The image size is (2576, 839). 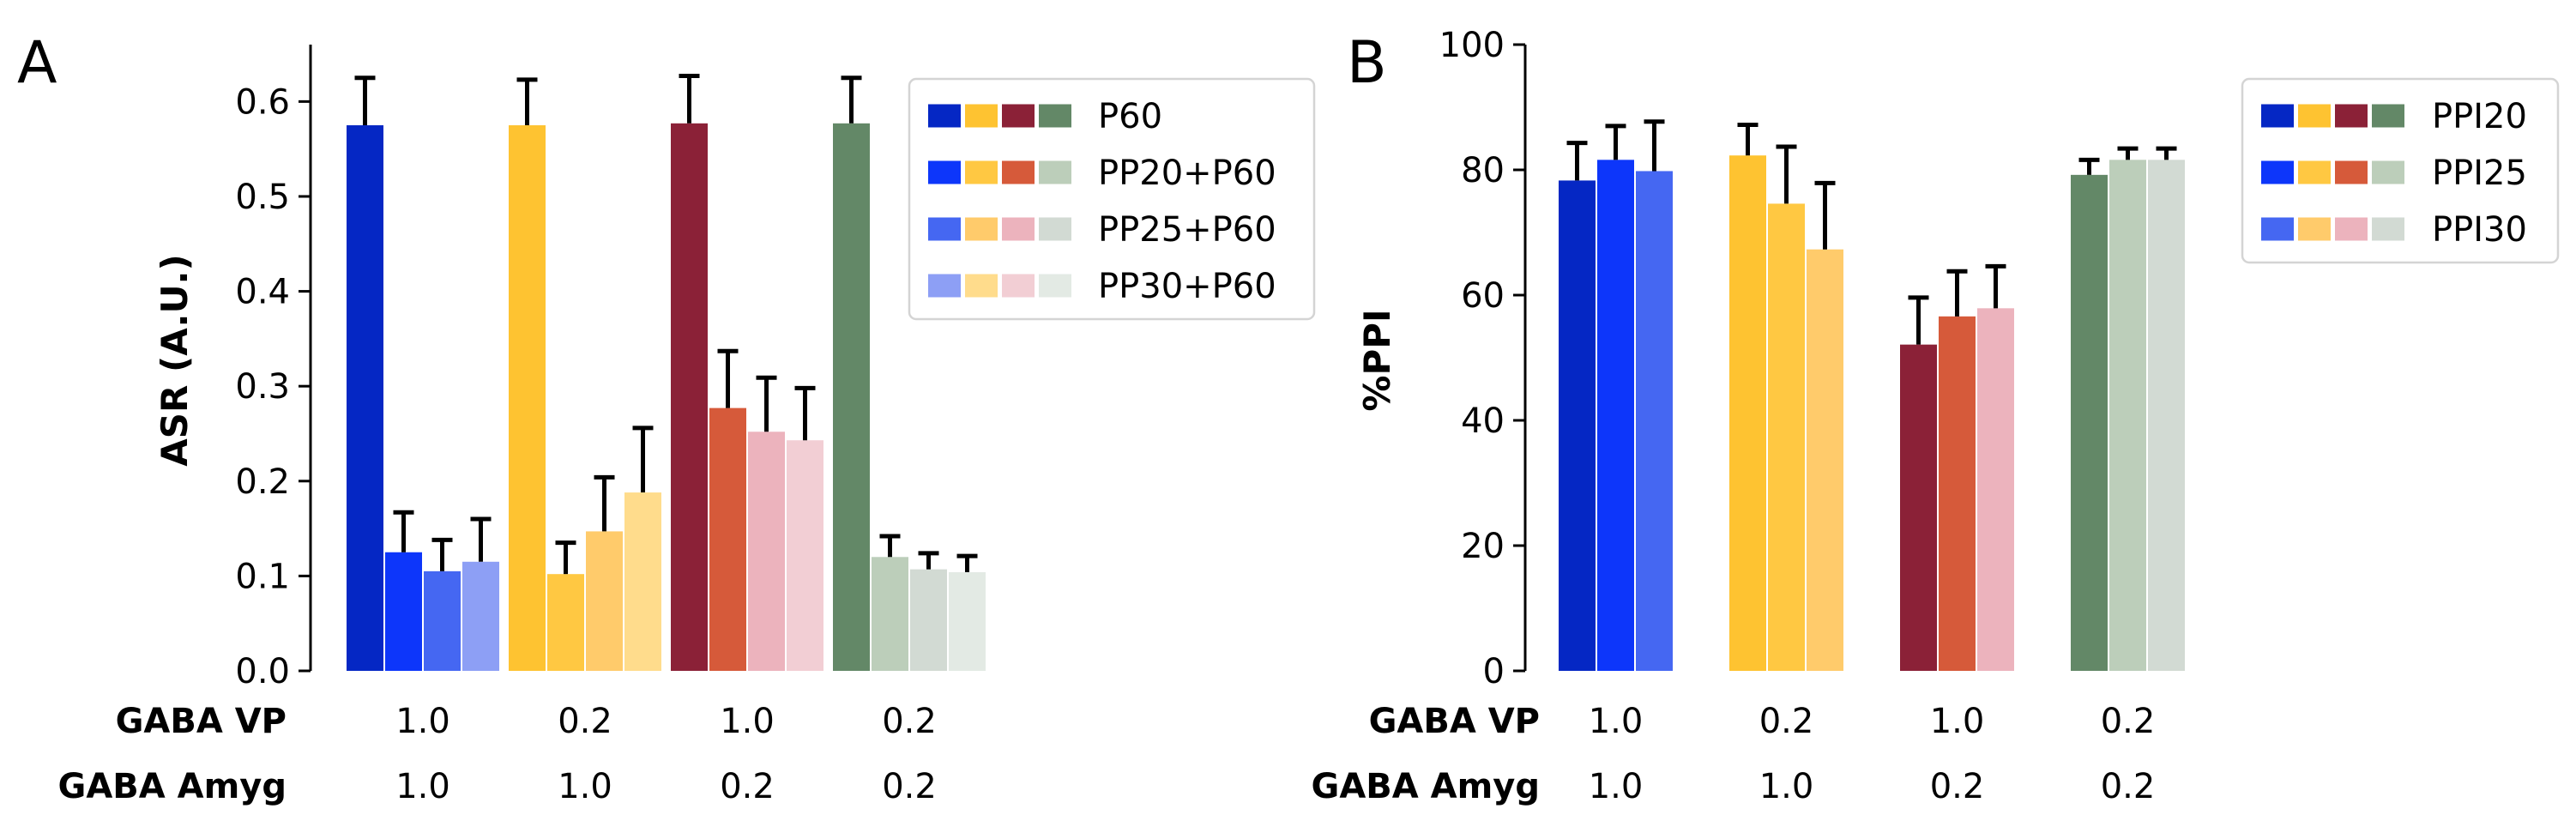 I want to click on y-tick-label: 60, so click(x=1483, y=296).